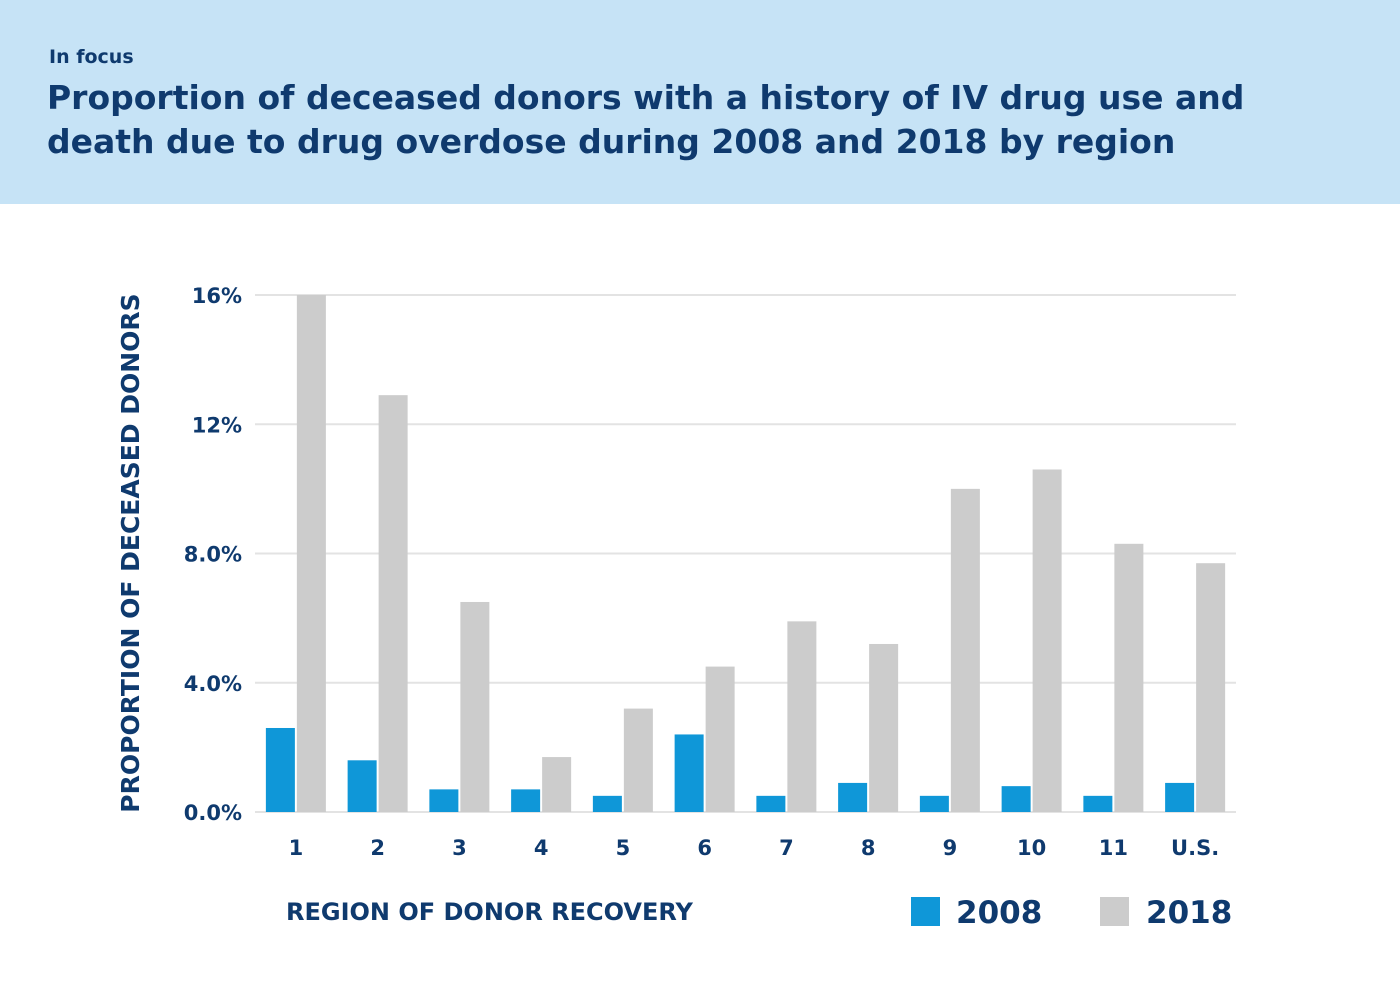 This screenshot has height=1000, width=1400. Describe the element at coordinates (950, 848) in the screenshot. I see `x-tick-label: 9` at that location.